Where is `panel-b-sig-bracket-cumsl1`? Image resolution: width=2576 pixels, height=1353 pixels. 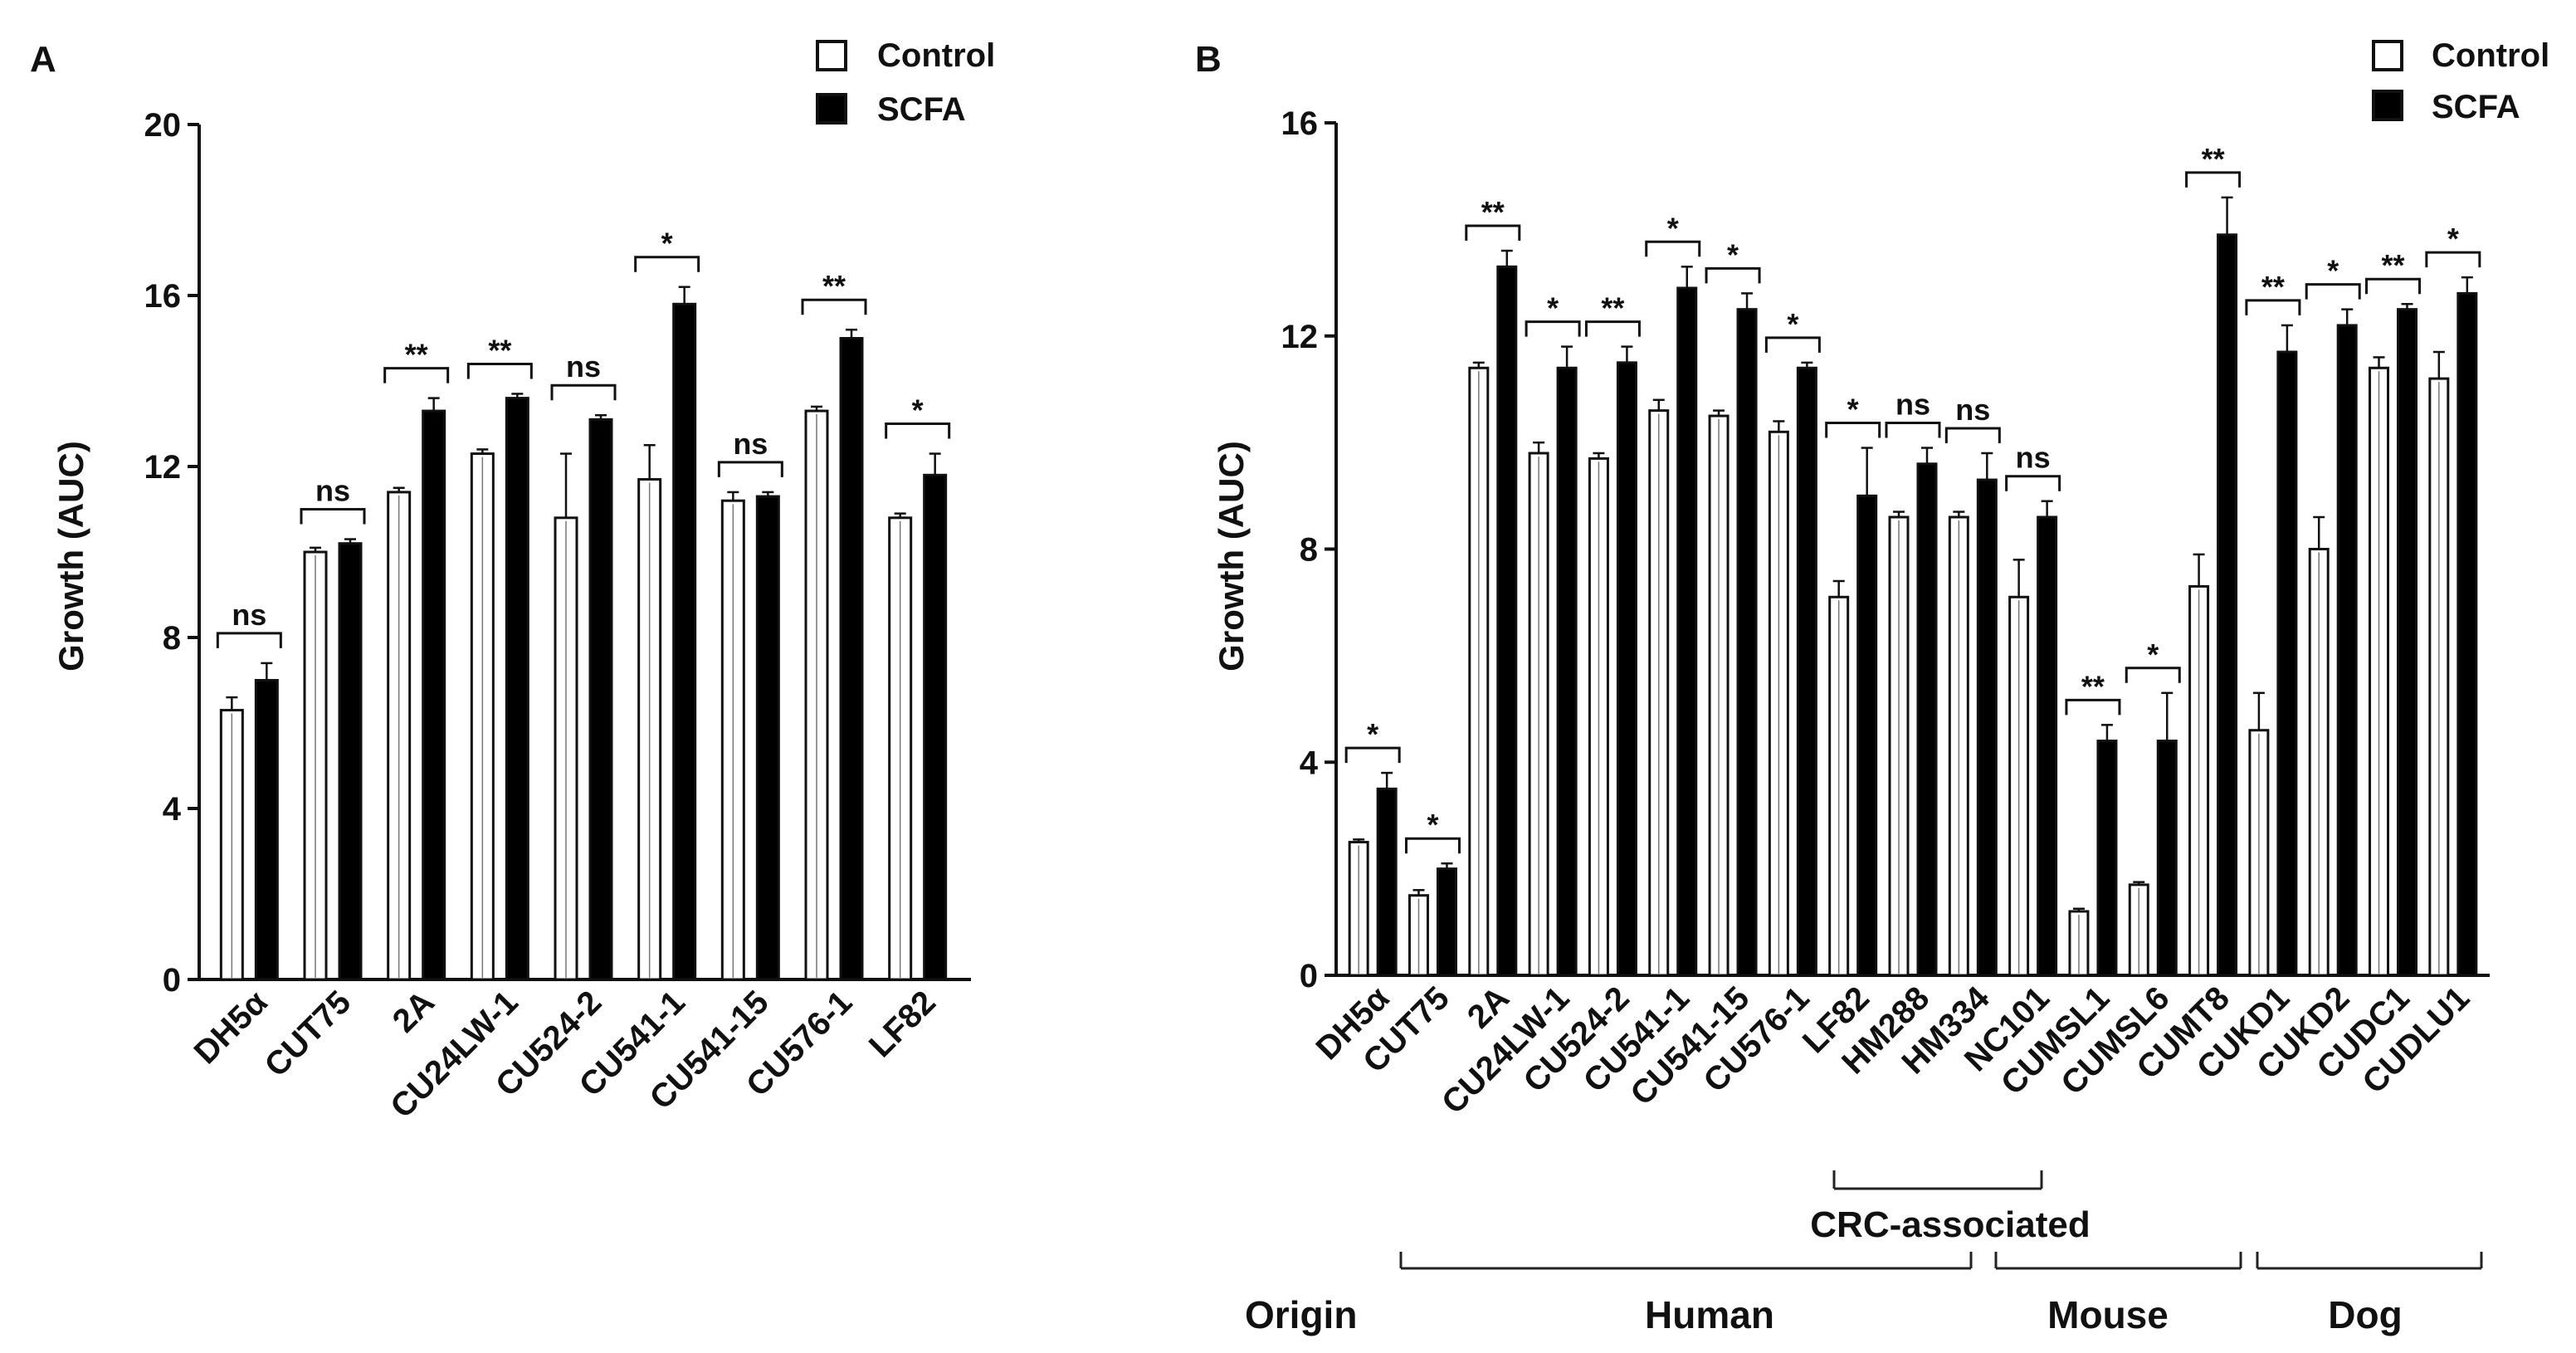 panel-b-sig-bracket-cumsl1 is located at coordinates (2093, 707).